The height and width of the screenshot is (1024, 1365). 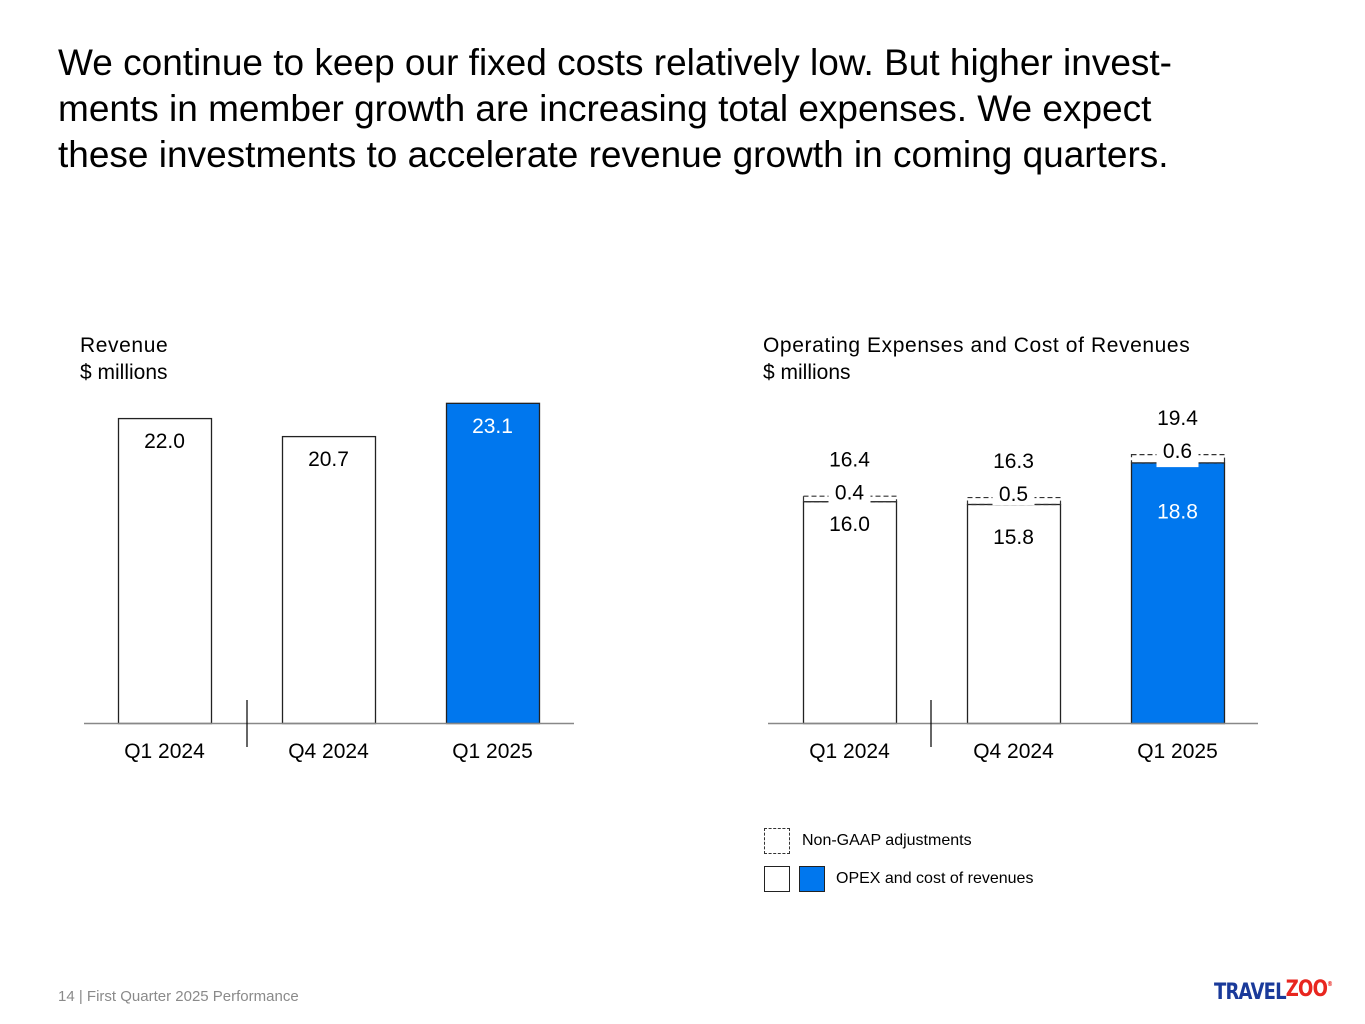 What do you see at coordinates (849, 524) in the screenshot?
I see `opex-data-label: 16.0` at bounding box center [849, 524].